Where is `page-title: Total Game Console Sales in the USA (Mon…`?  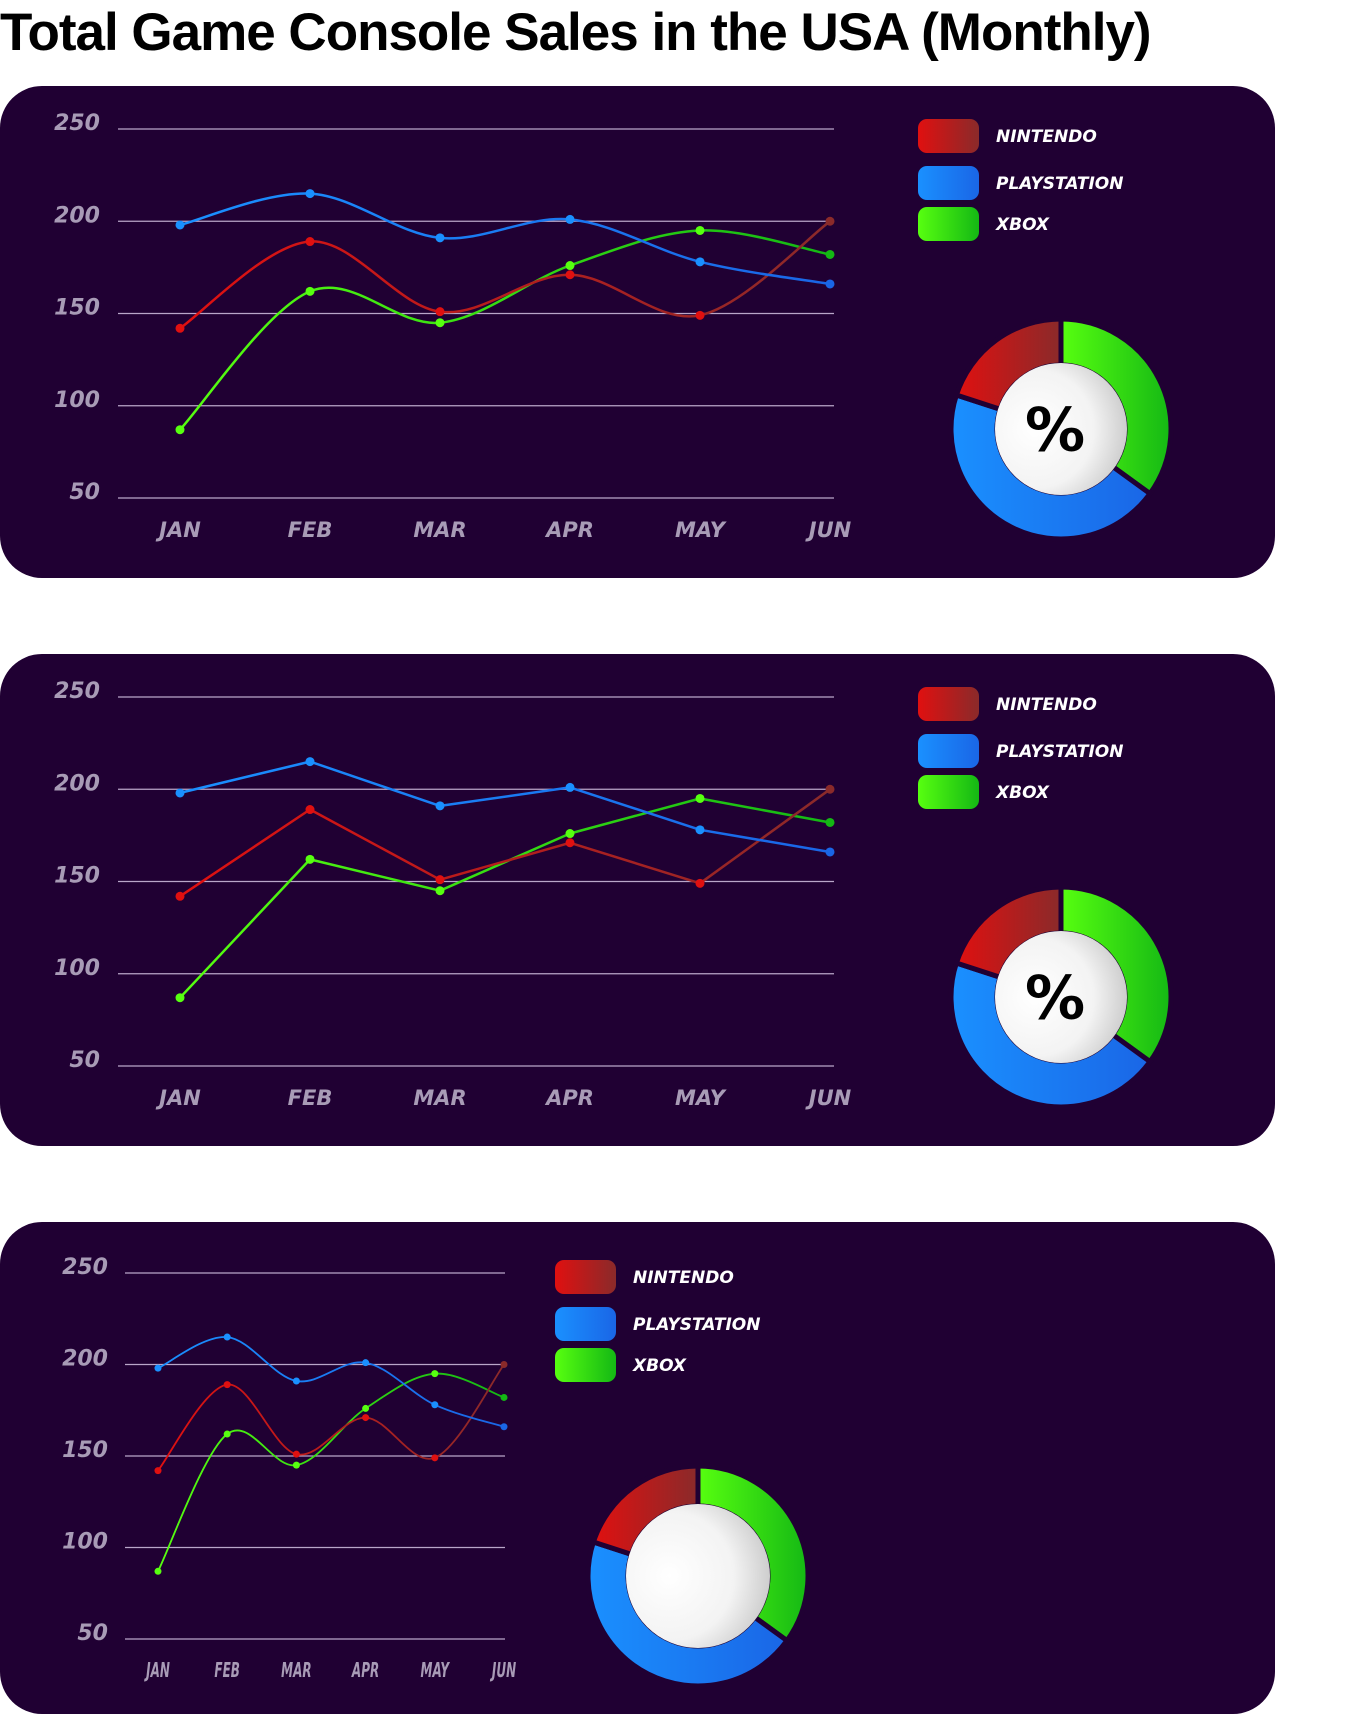 page-title: Total Game Console Sales in the USA (Mon… is located at coordinates (576, 32).